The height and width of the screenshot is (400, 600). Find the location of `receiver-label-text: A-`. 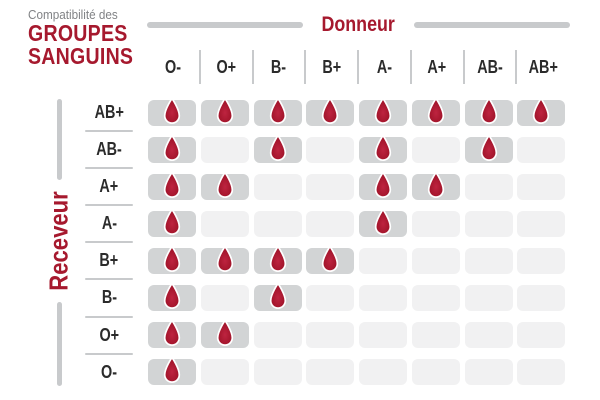

receiver-label-text: A- is located at coordinates (109, 223).